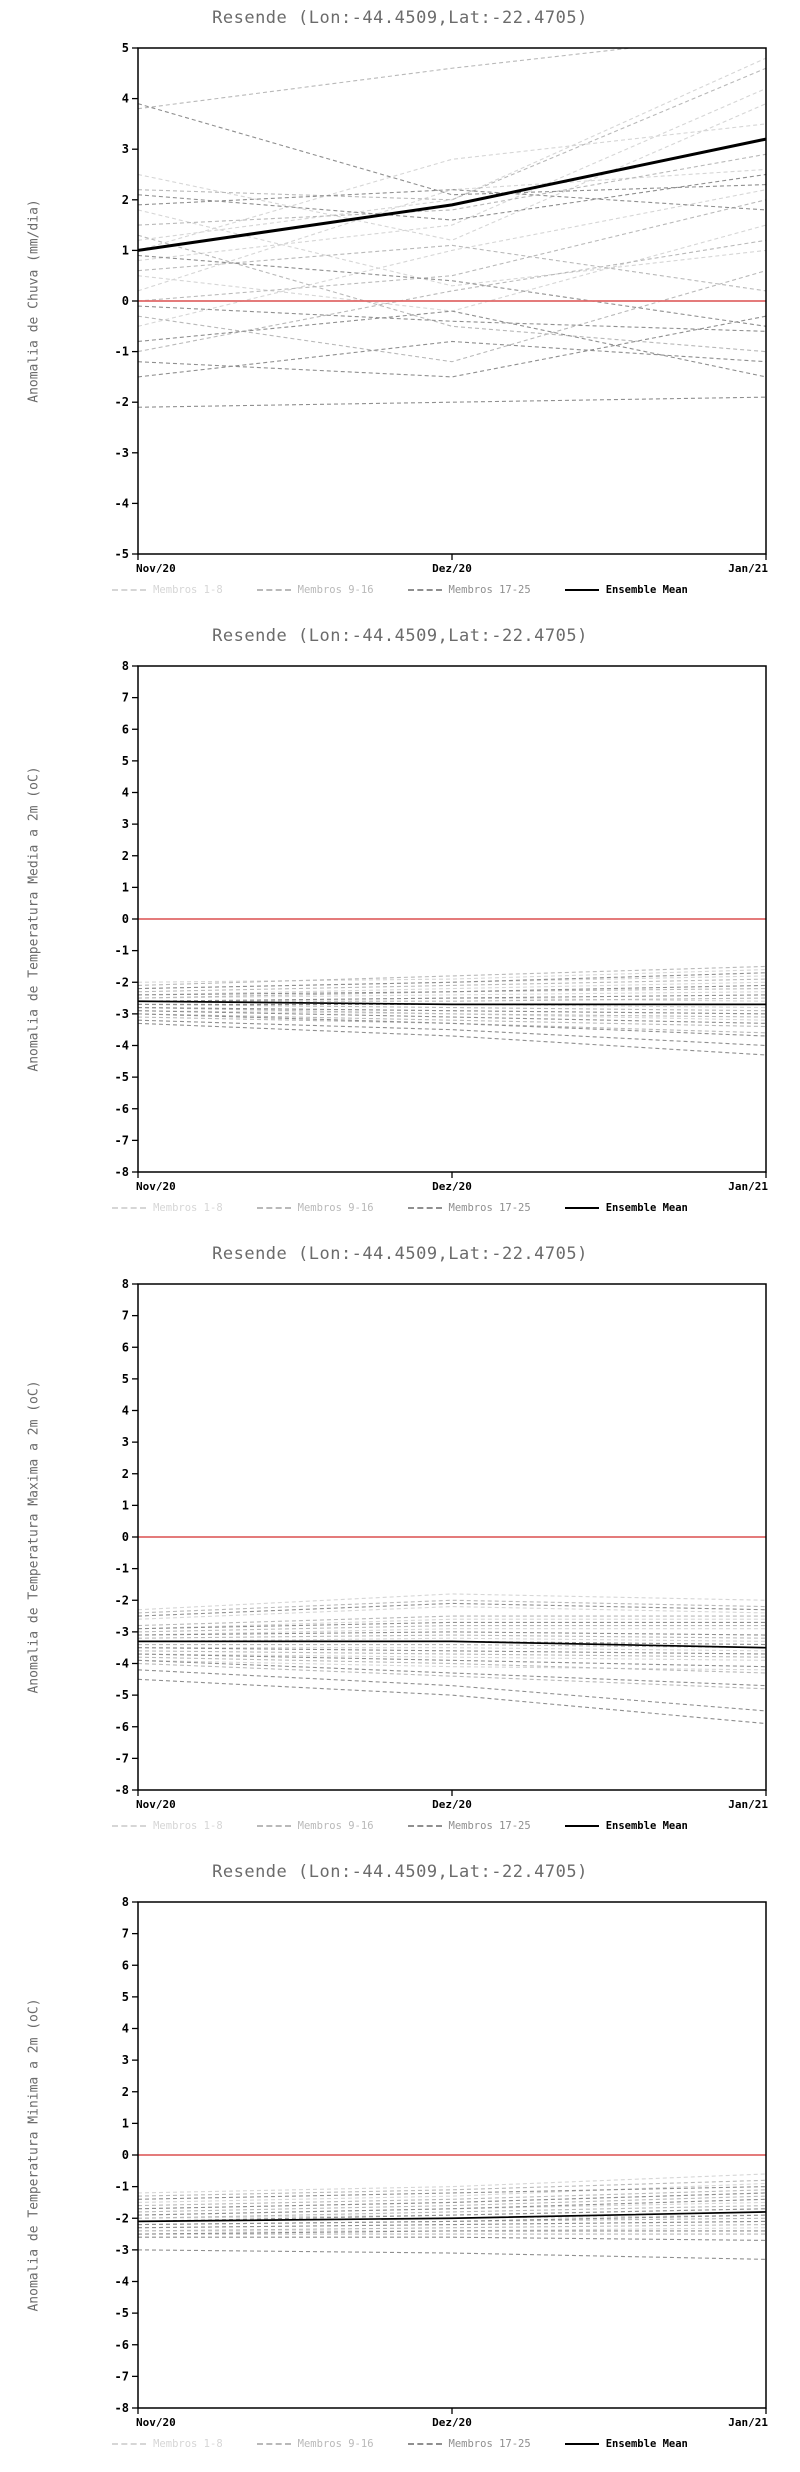 The height and width of the screenshot is (2472, 800). What do you see at coordinates (125, 666) in the screenshot?
I see `svg-text: 8` at bounding box center [125, 666].